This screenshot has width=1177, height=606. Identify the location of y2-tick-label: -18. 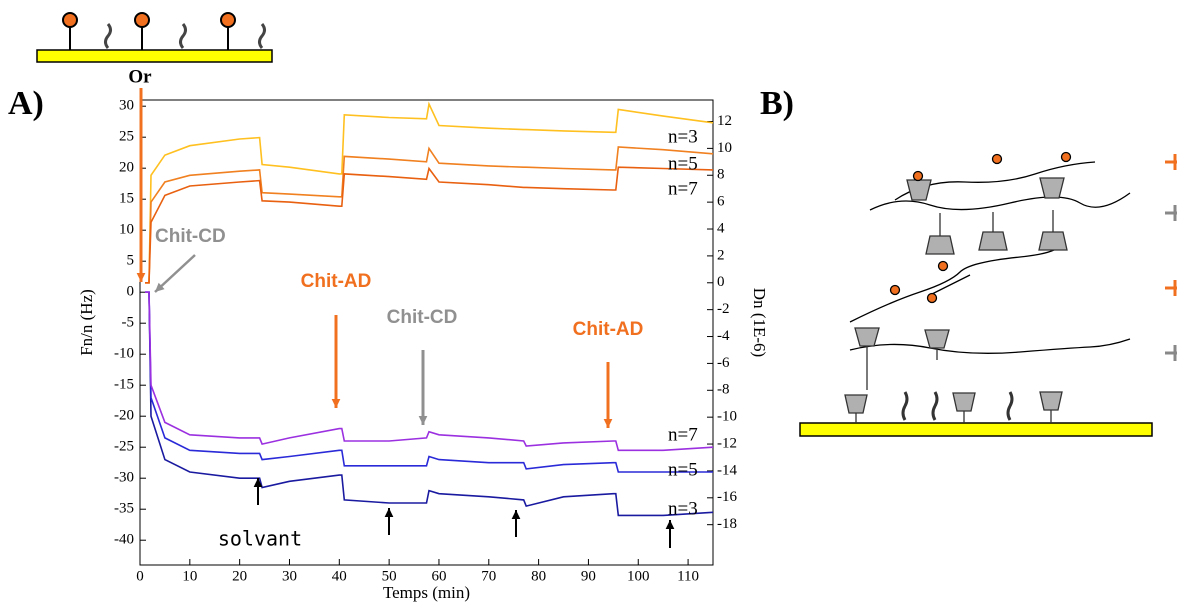
(727, 524).